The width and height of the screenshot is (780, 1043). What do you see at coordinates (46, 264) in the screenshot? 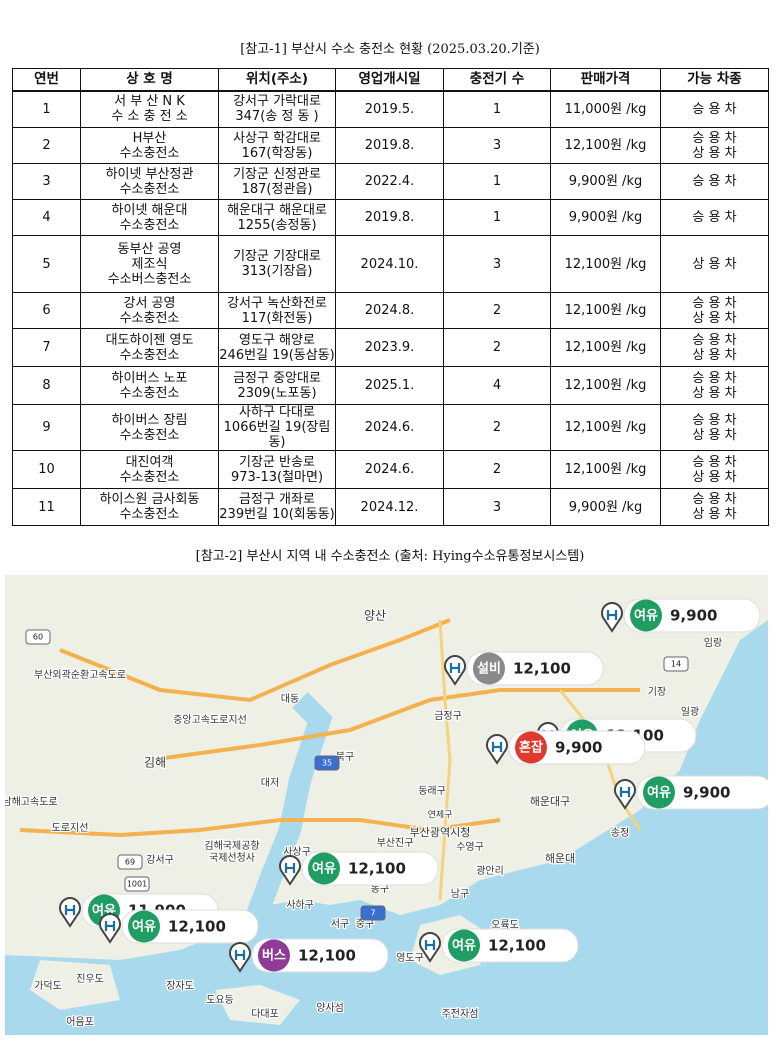
I see `cell-line: 5` at bounding box center [46, 264].